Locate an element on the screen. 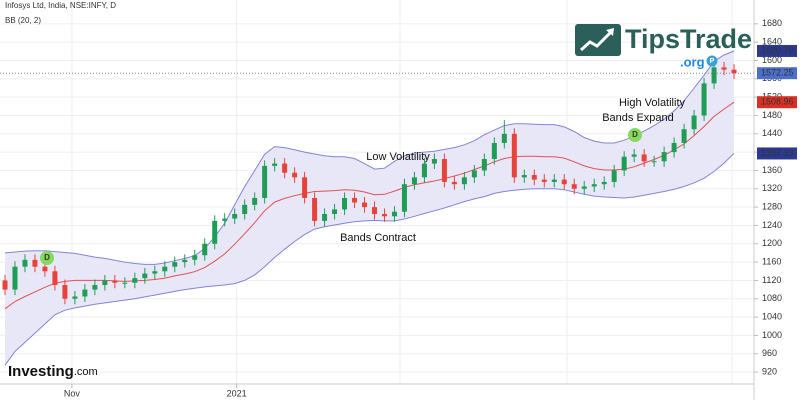 This screenshot has width=800, height=400. last-value-label: 1508.96 is located at coordinates (777, 102).